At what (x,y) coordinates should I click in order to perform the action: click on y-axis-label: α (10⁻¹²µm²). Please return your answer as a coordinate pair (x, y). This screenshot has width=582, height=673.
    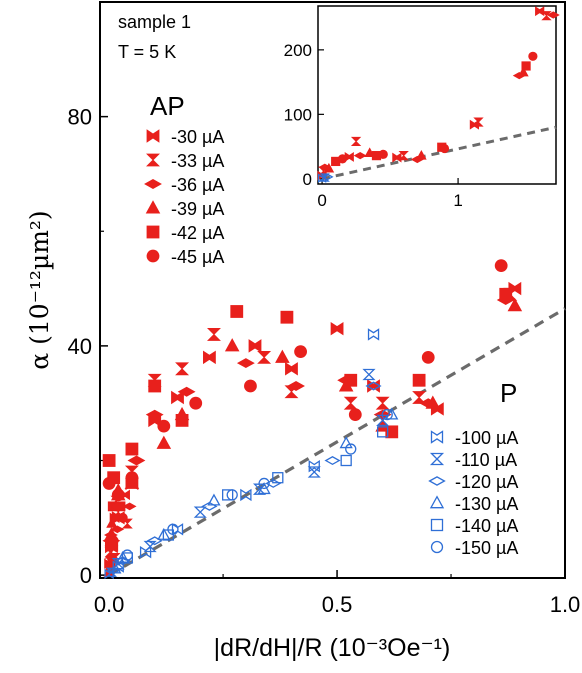
    Looking at the image, I should click on (39, 289).